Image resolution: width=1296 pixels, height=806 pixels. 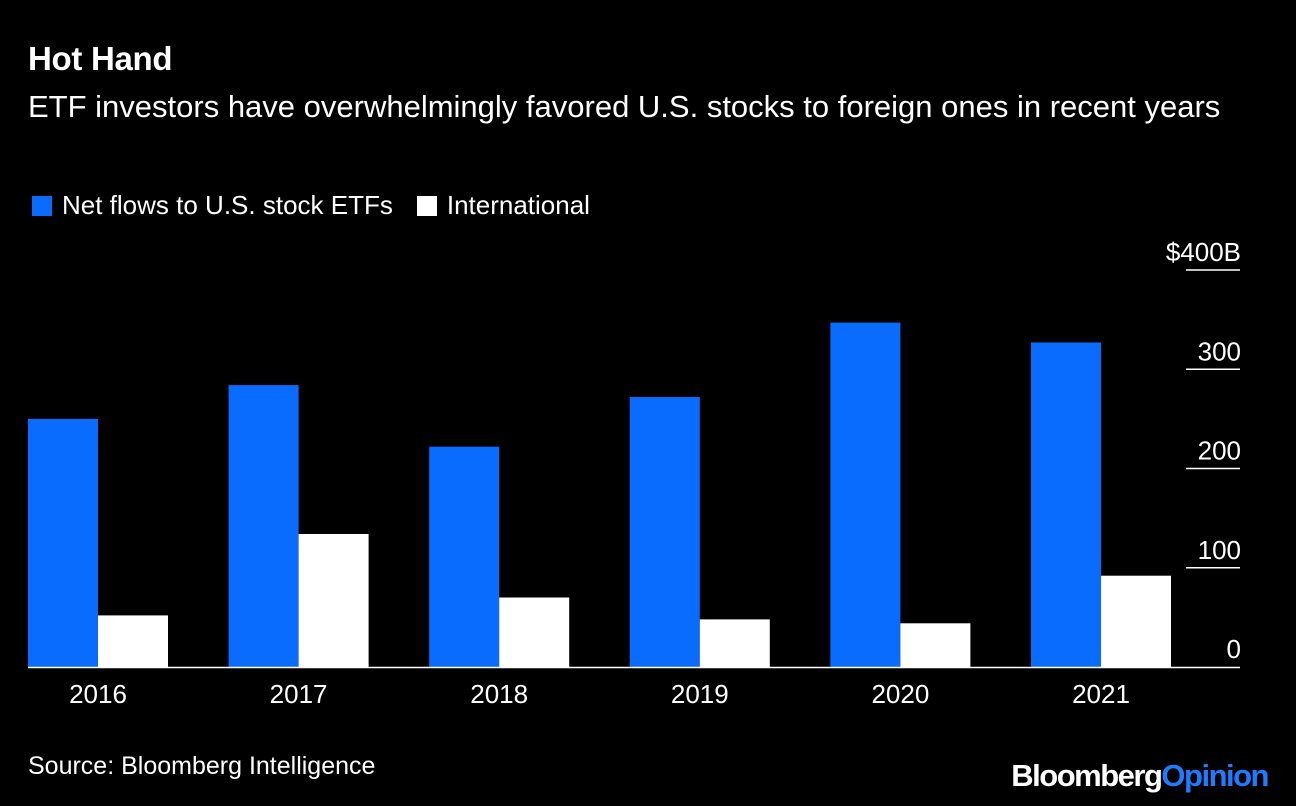 I want to click on bar-us-2020, so click(x=865, y=494).